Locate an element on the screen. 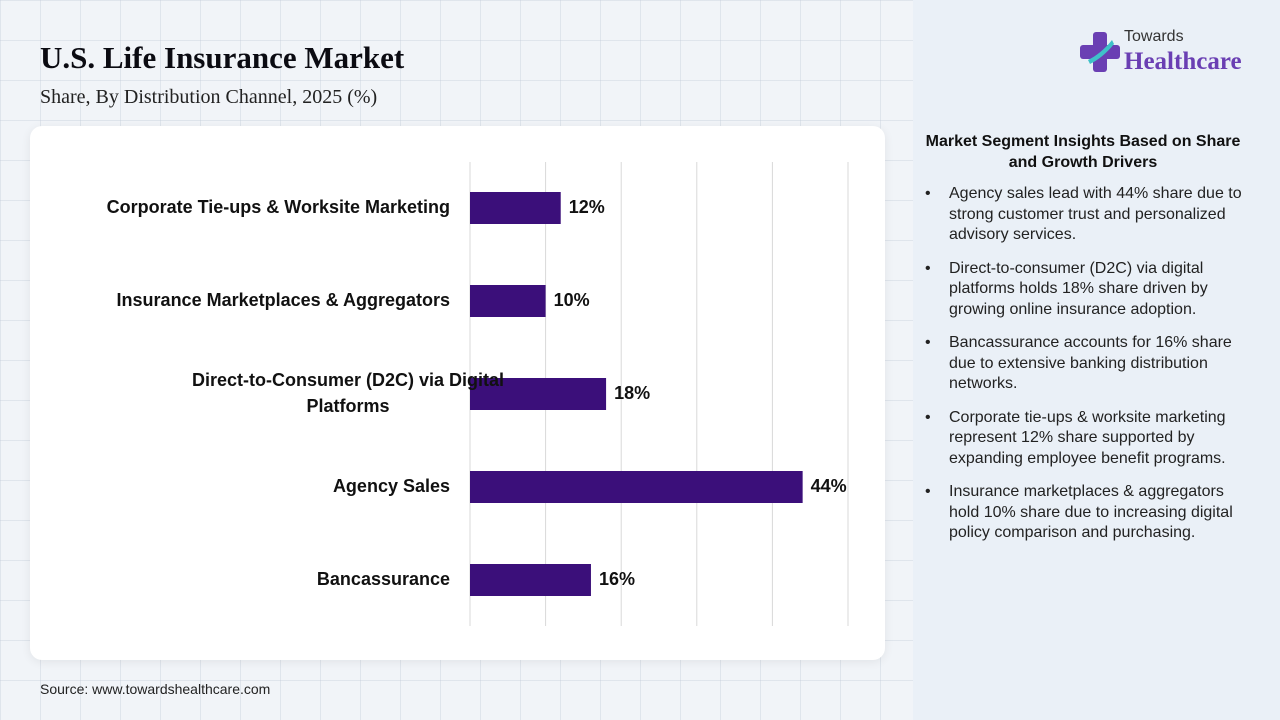 The width and height of the screenshot is (1280, 720). logo-text-main: Healthcare is located at coordinates (1183, 61).